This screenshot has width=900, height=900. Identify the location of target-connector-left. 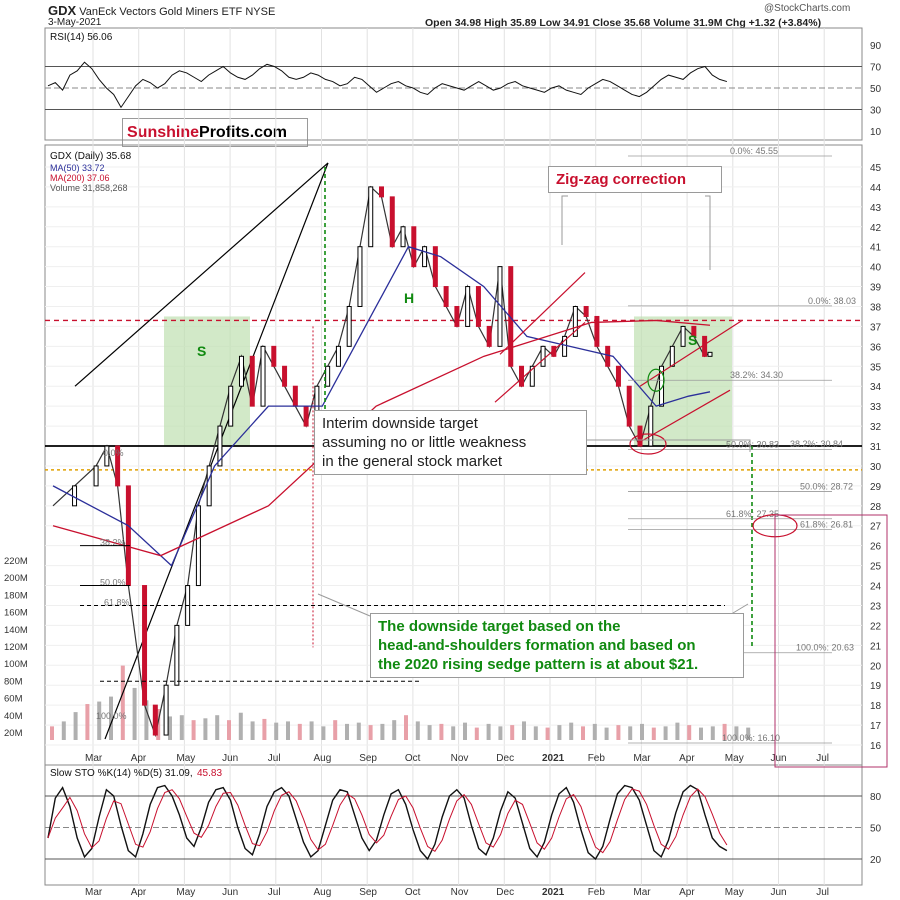
(344, 605).